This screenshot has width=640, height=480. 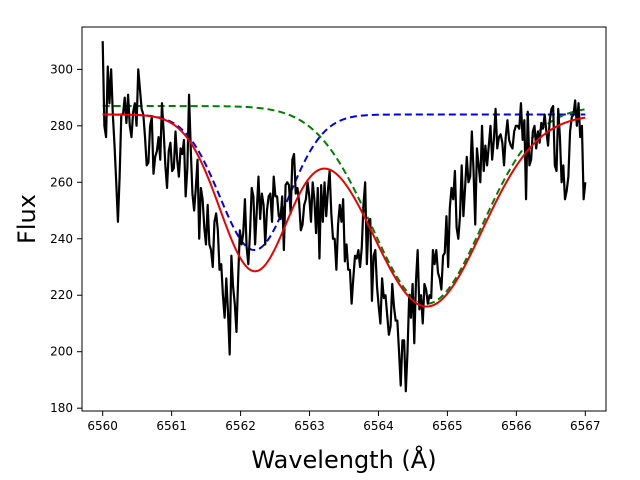 What do you see at coordinates (344, 422) in the screenshot?
I see `x-axis-ticks: 6560 6561 6562 6563 6564 6565 6566 6567` at bounding box center [344, 422].